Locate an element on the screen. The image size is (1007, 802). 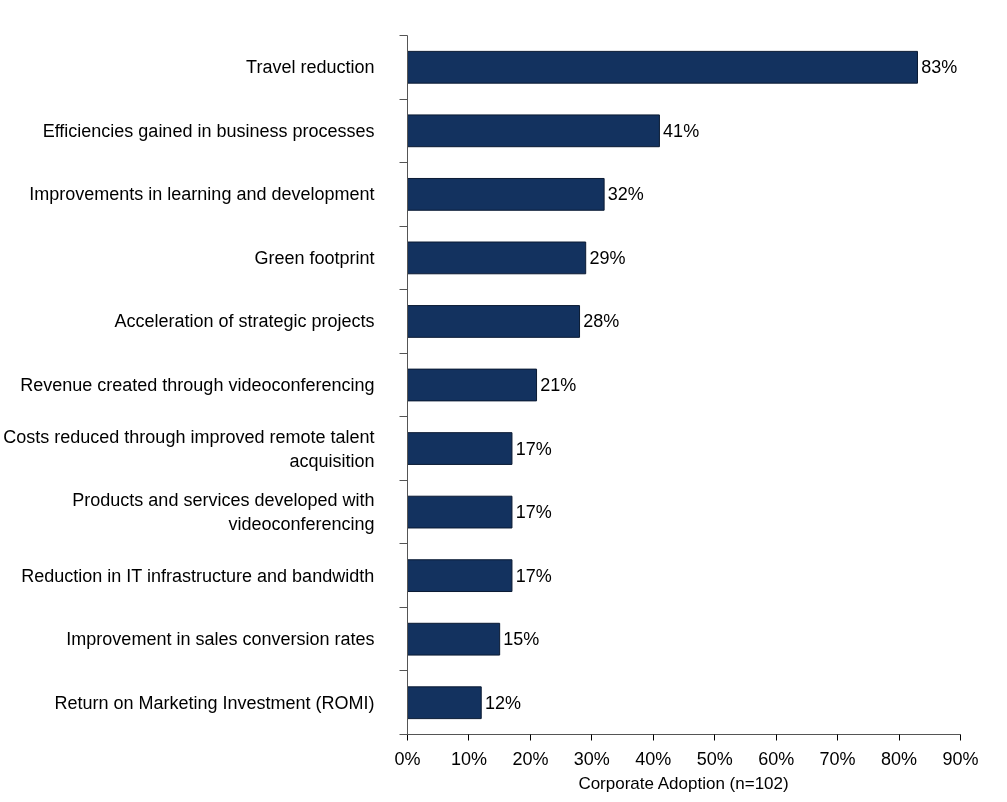
x-tick-label: 60% is located at coordinates (776, 758).